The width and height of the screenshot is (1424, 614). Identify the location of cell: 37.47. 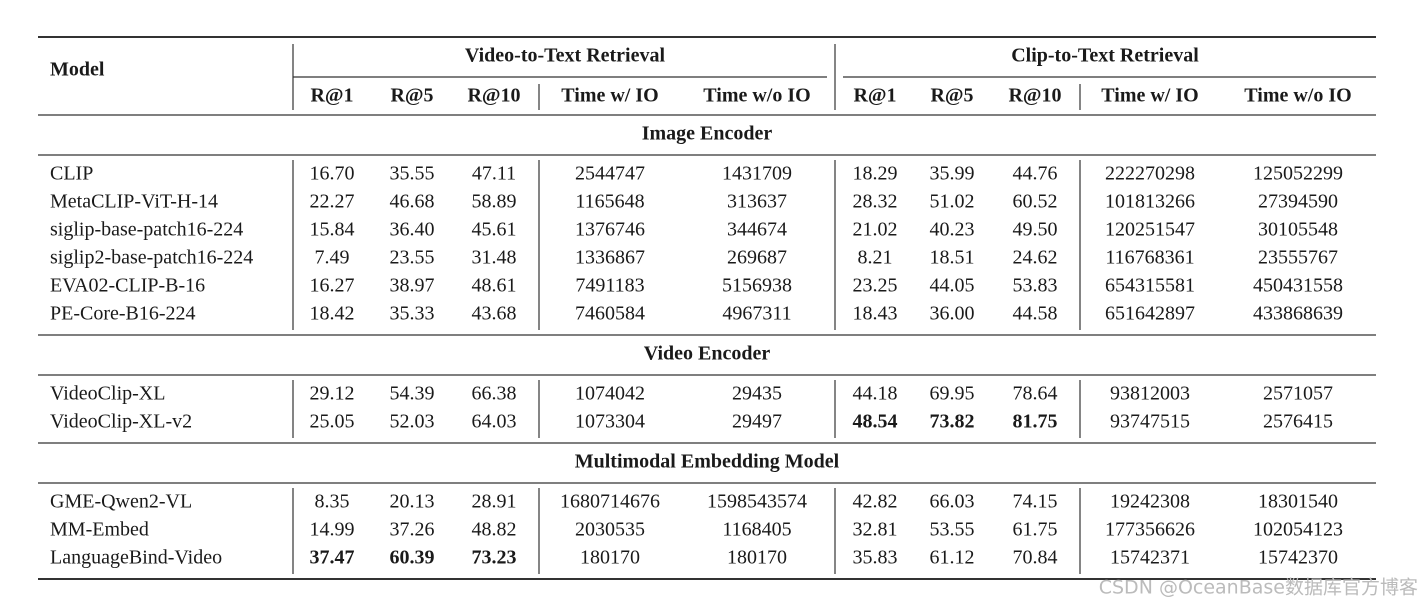
(332, 558).